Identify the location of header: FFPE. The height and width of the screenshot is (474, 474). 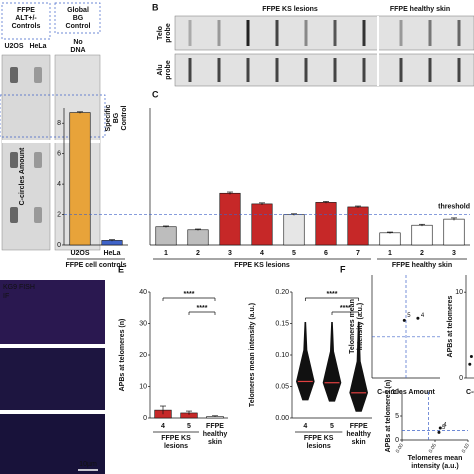
(26, 10).